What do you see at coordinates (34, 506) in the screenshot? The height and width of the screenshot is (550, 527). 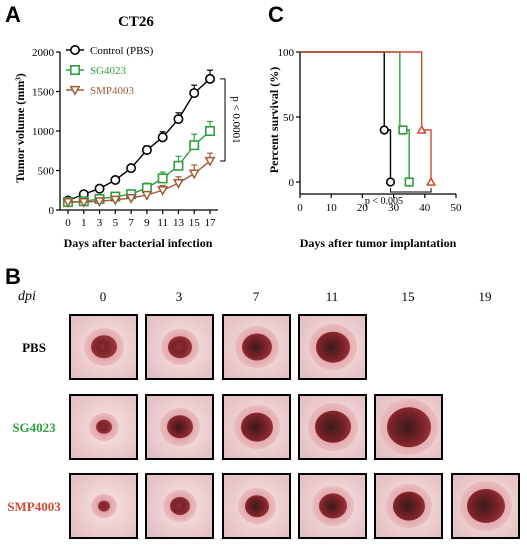 I see `row-label: SMP4003` at bounding box center [34, 506].